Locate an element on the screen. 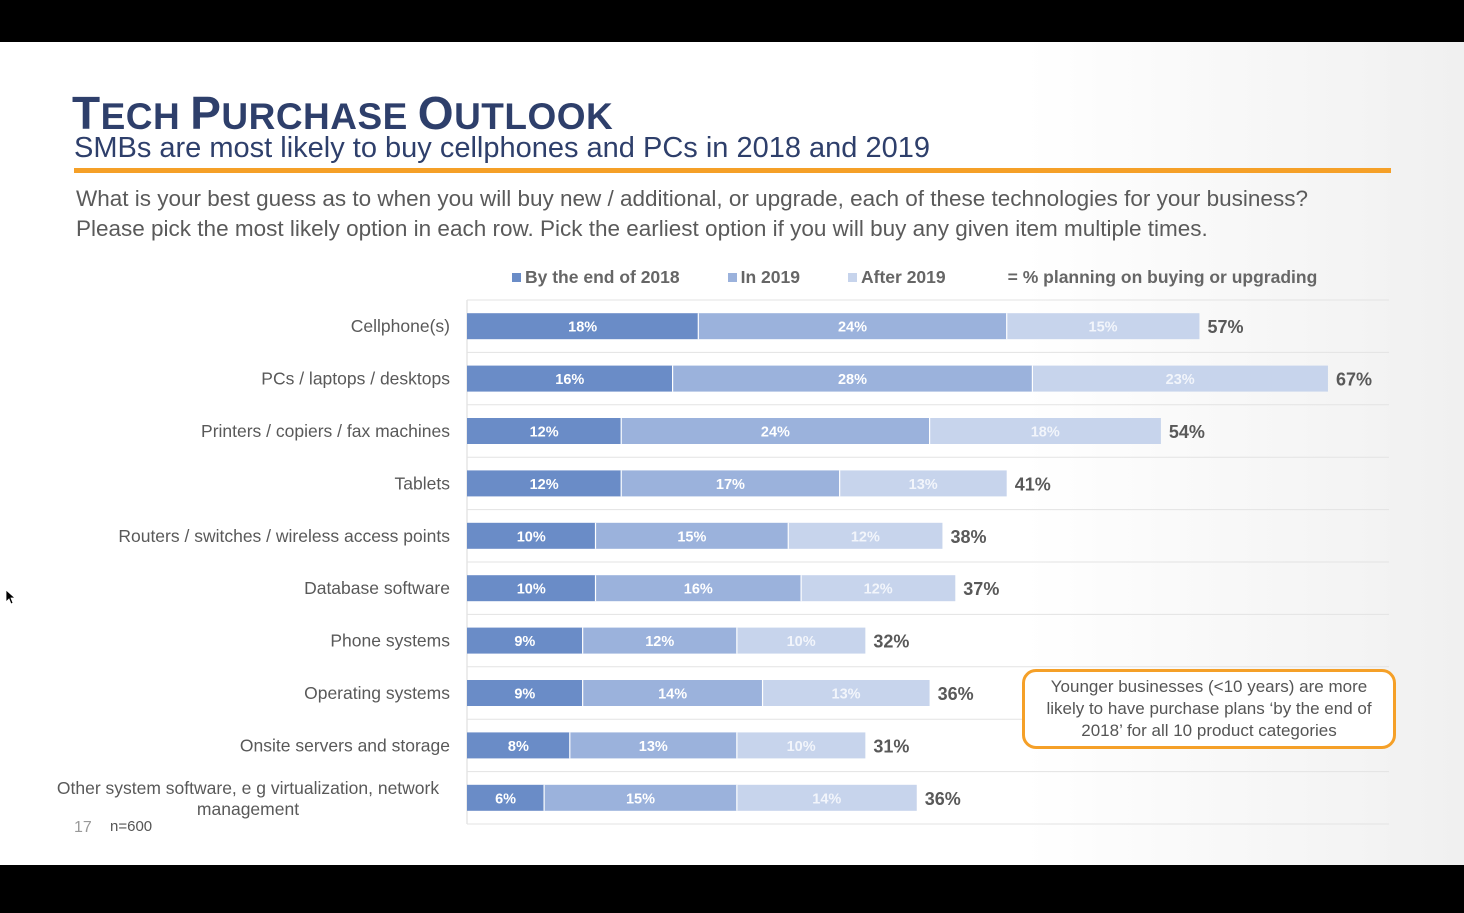  total-value-label: 54% is located at coordinates (1187, 432).